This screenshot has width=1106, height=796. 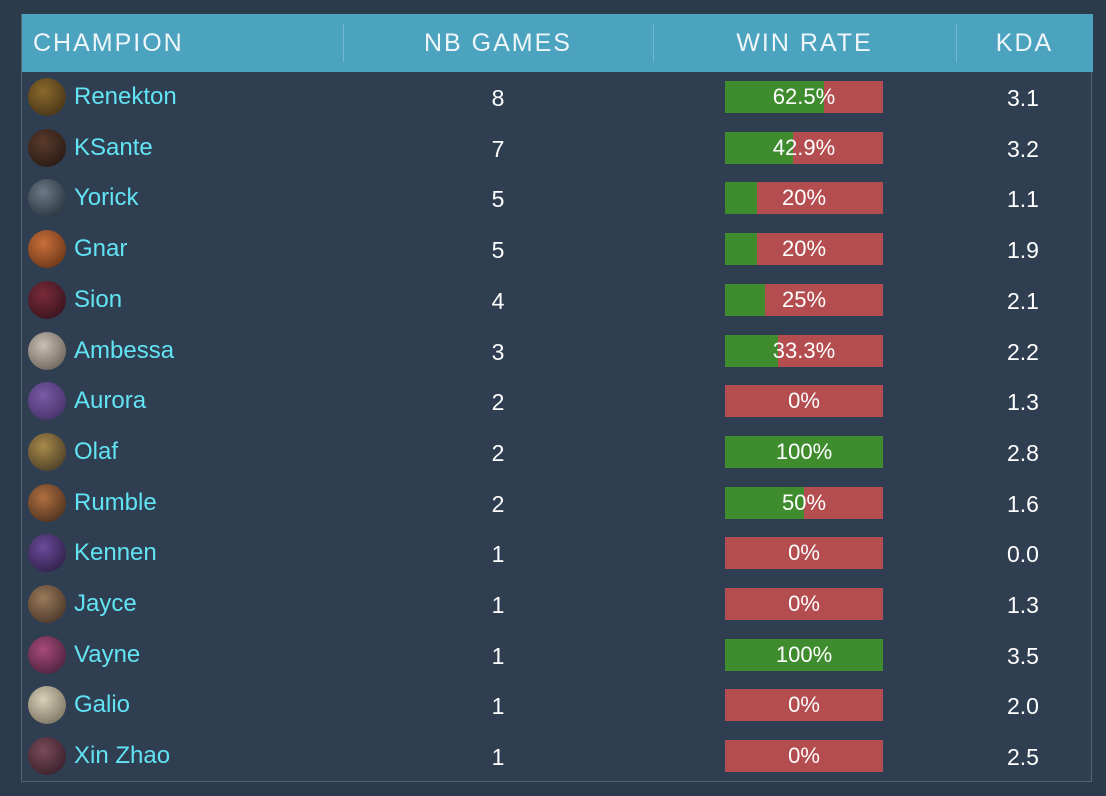 I want to click on win-rate-bar: 50%, so click(x=804, y=502).